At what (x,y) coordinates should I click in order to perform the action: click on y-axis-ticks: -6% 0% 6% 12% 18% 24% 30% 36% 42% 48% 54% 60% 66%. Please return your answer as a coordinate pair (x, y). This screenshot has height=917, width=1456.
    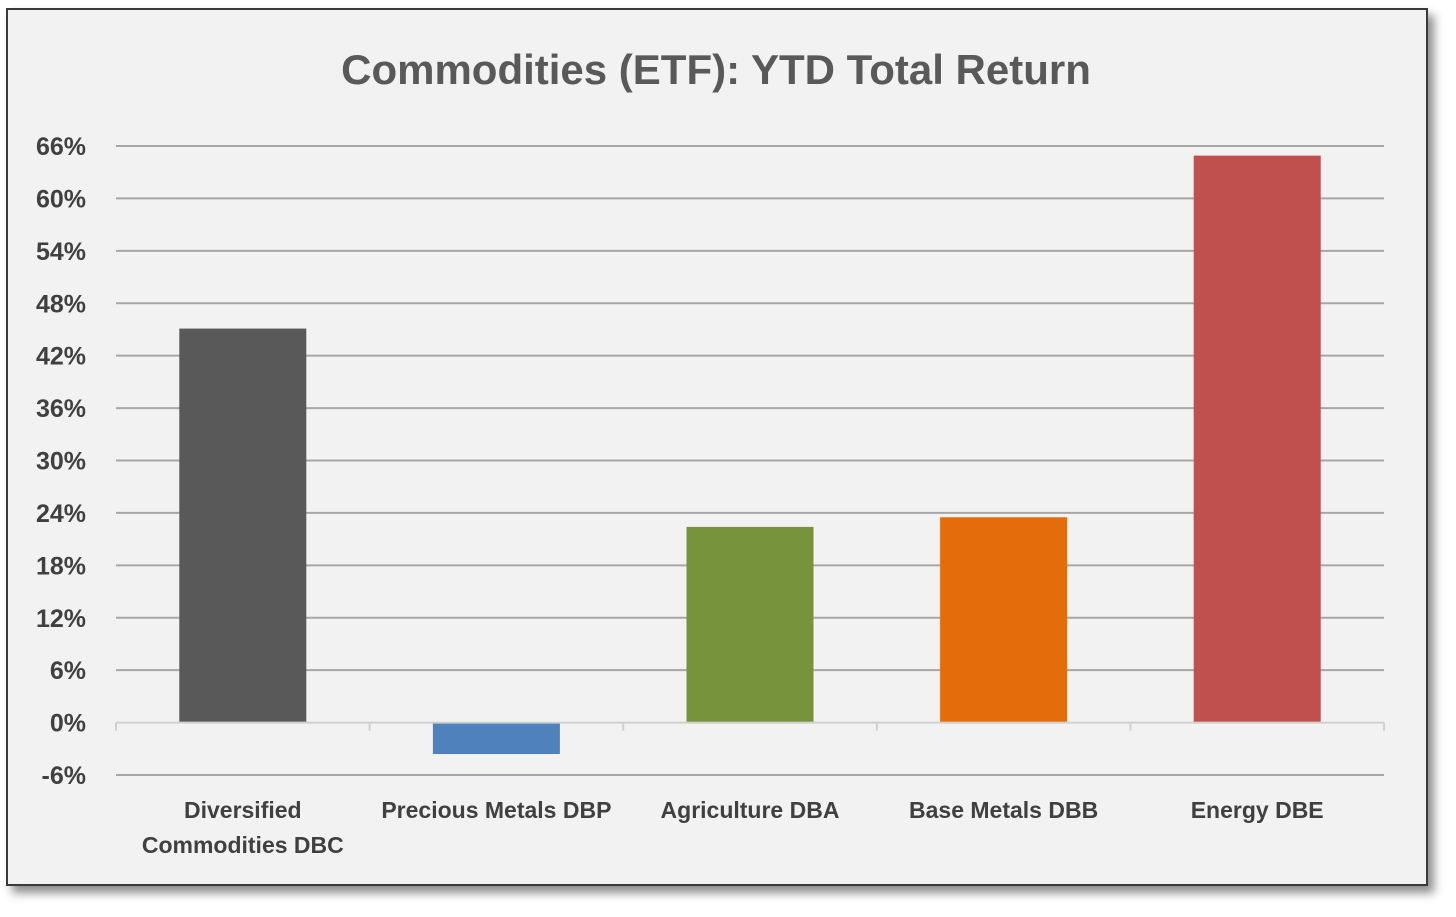
    Looking at the image, I should click on (61, 461).